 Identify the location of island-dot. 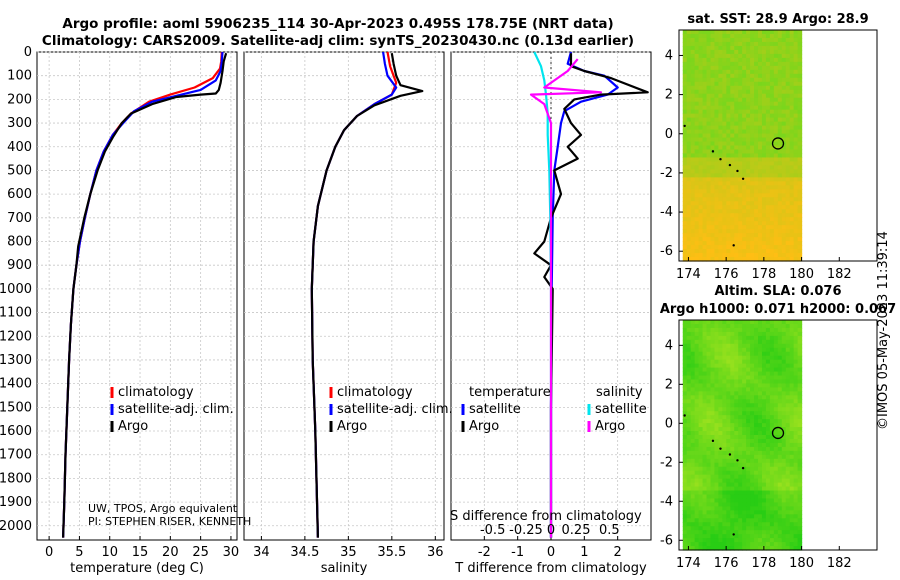
(713, 441).